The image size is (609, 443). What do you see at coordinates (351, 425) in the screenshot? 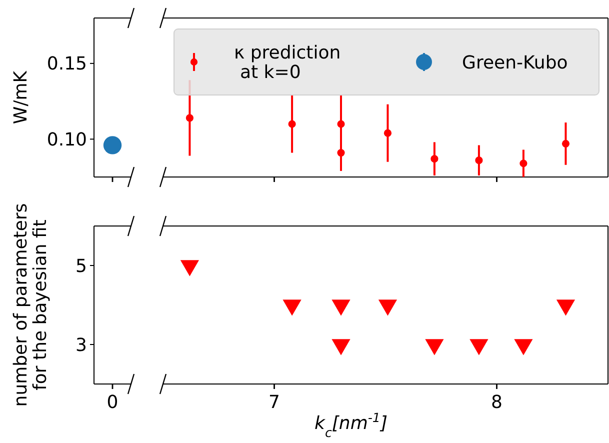
I see `x-axis-title: k$_{c}$[nm$^{-1}$]` at bounding box center [351, 425].